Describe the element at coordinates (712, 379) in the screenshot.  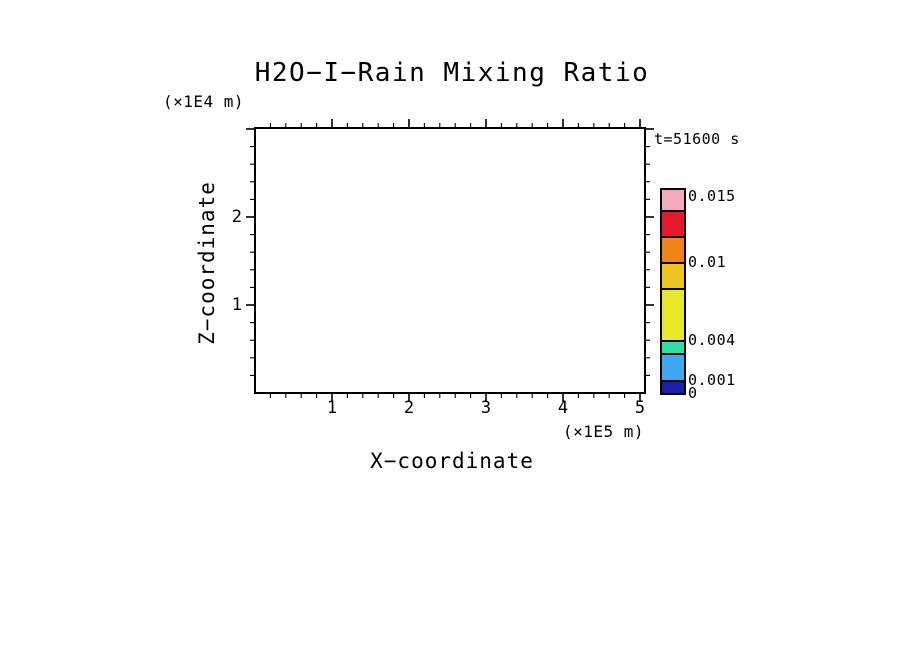
I see `colorbar-label: 0.001` at that location.